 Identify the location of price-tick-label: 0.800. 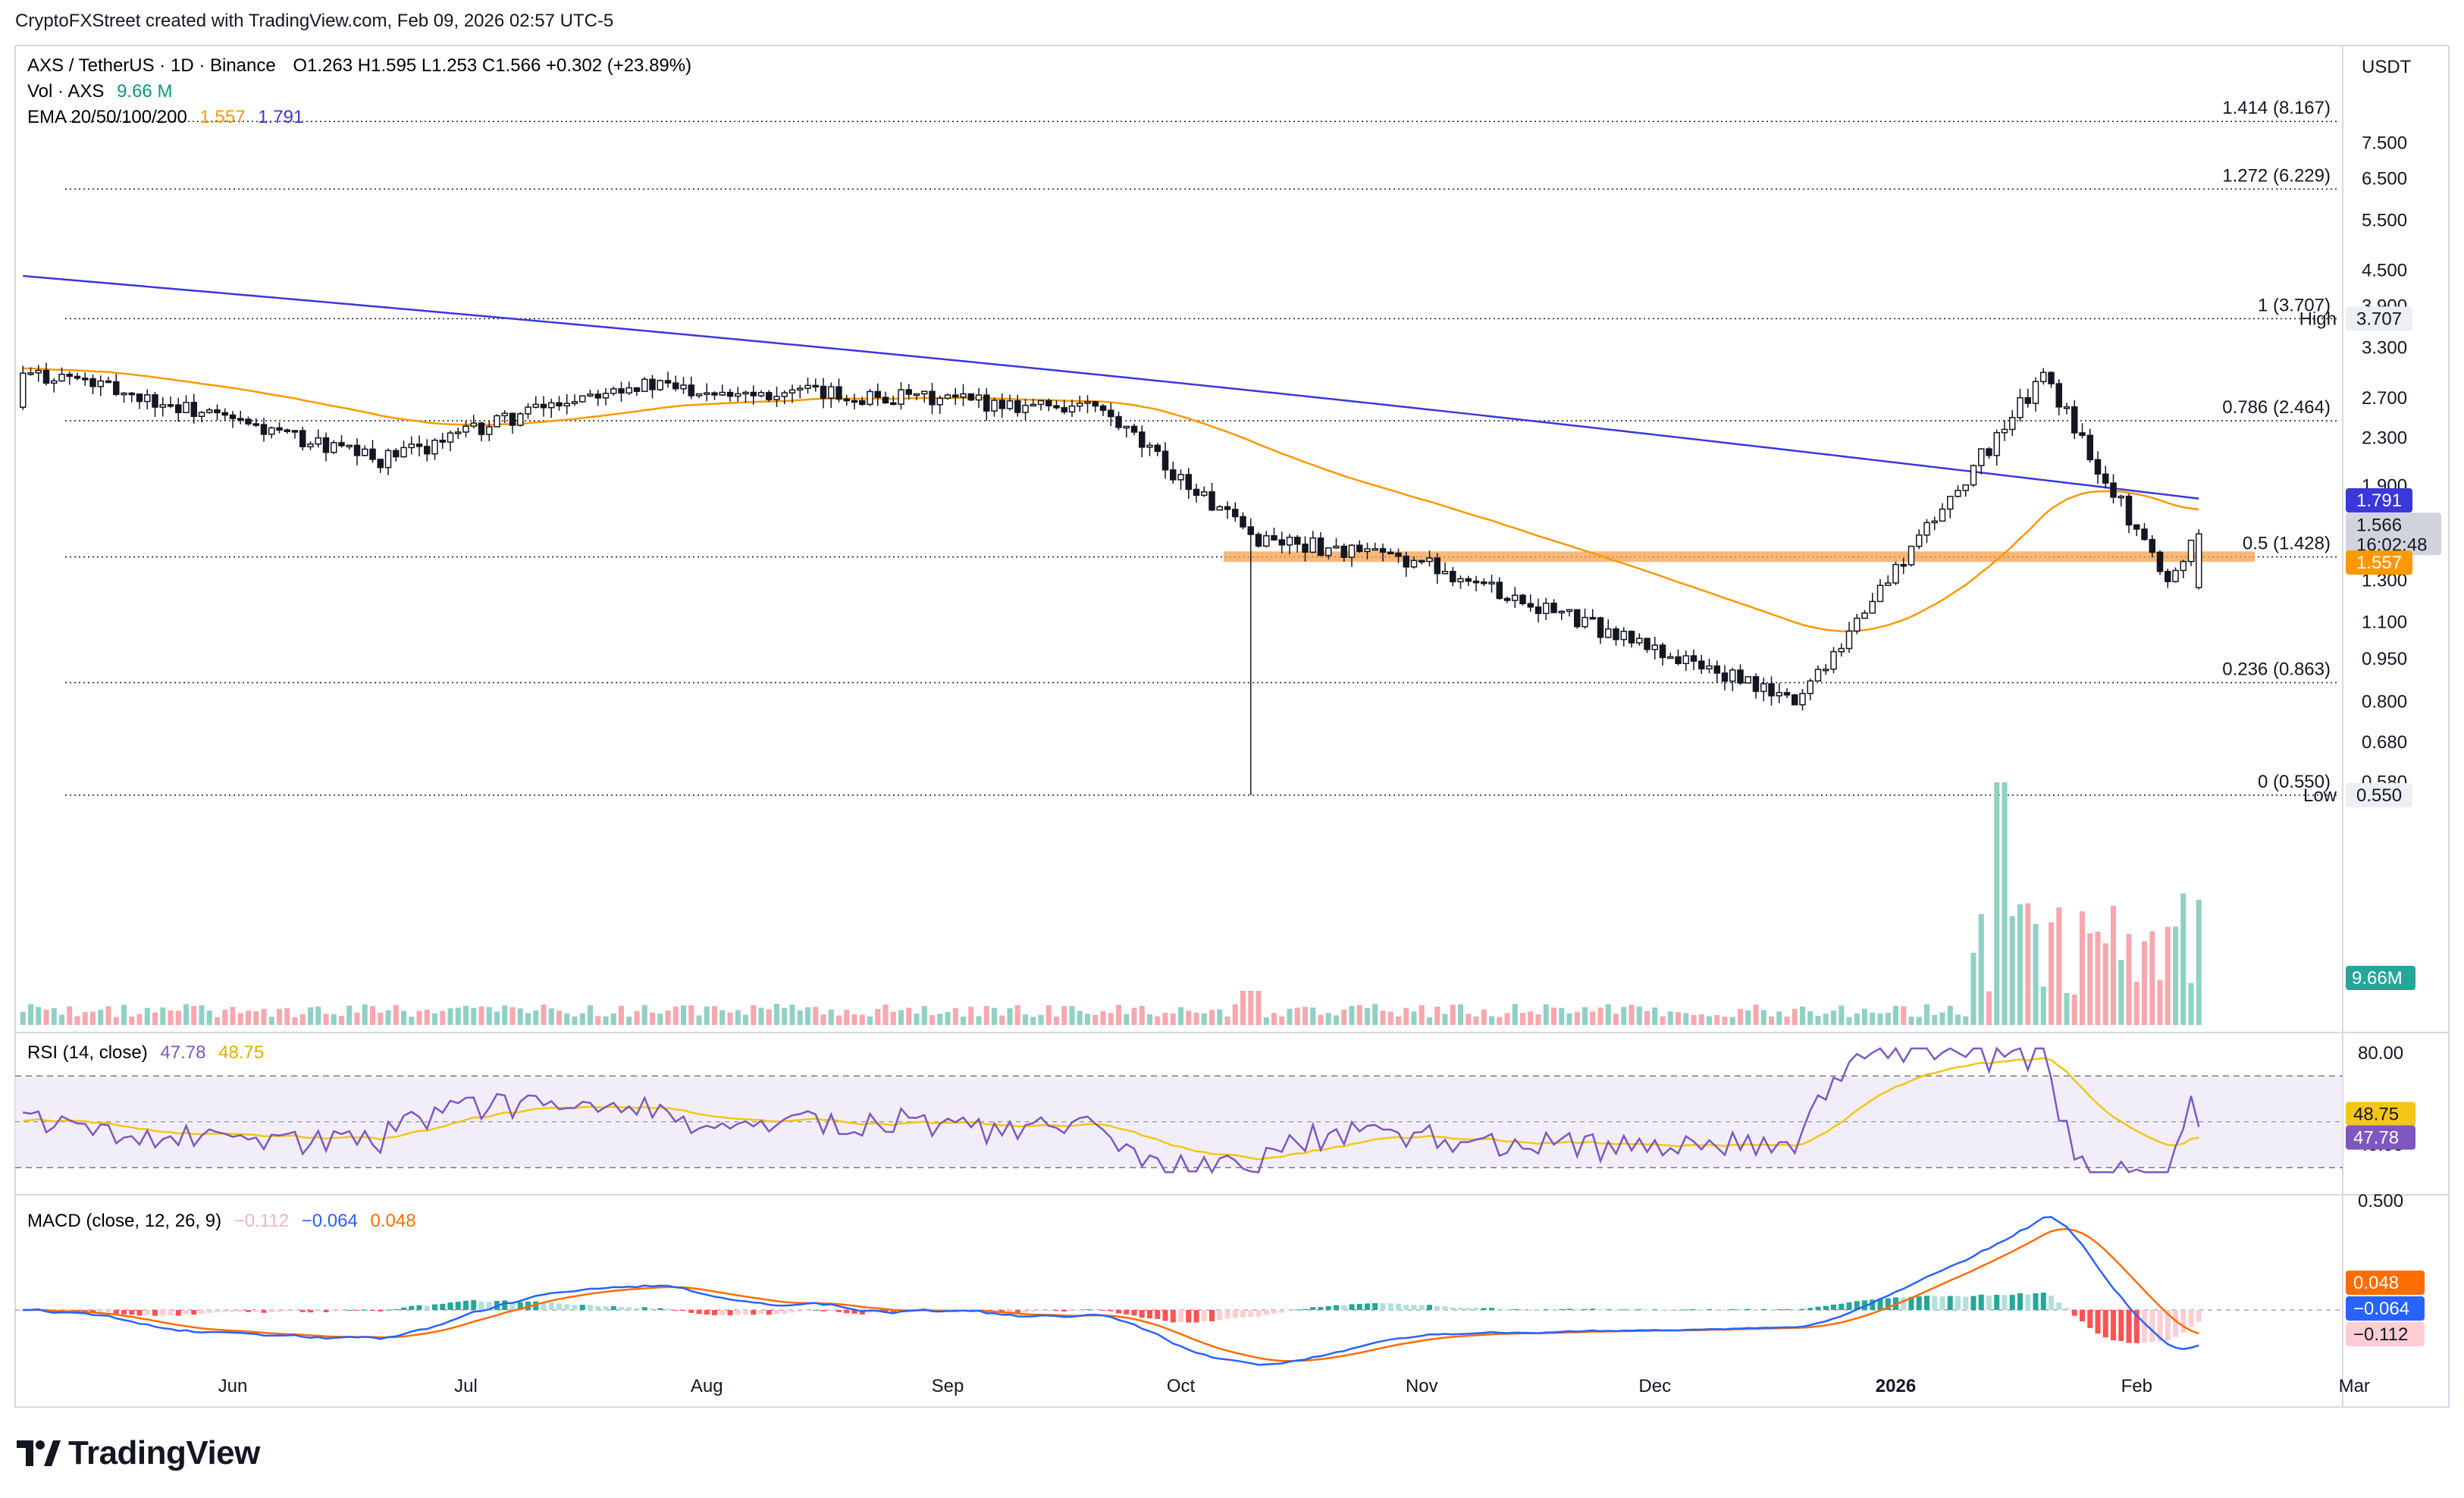
(2384, 702).